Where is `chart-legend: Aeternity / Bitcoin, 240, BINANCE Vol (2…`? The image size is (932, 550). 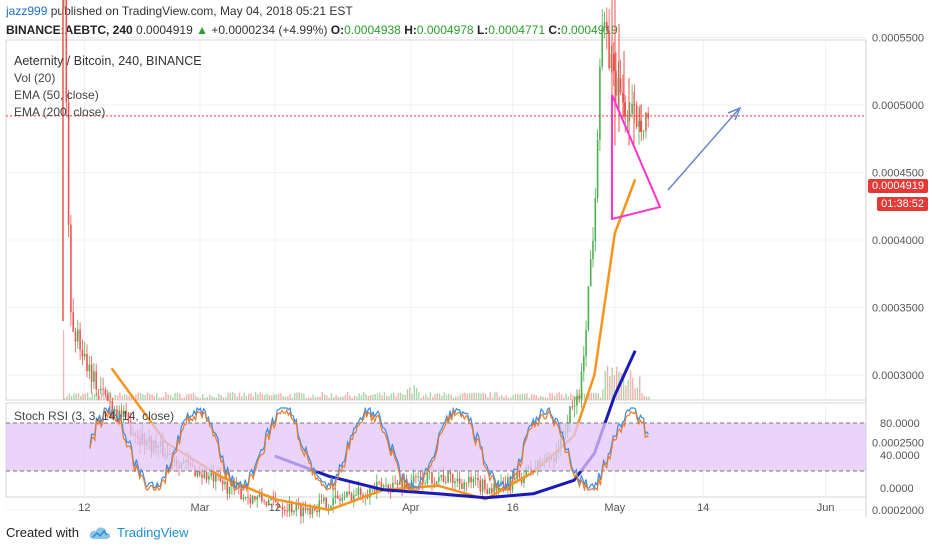
chart-legend: Aeternity / Bitcoin, 240, BINANCE Vol (2… is located at coordinates (108, 87).